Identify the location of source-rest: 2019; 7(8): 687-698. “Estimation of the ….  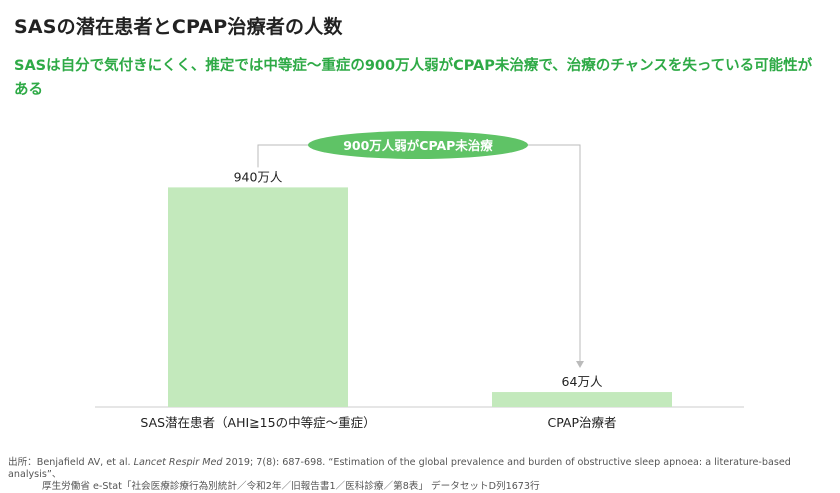
(399, 468).